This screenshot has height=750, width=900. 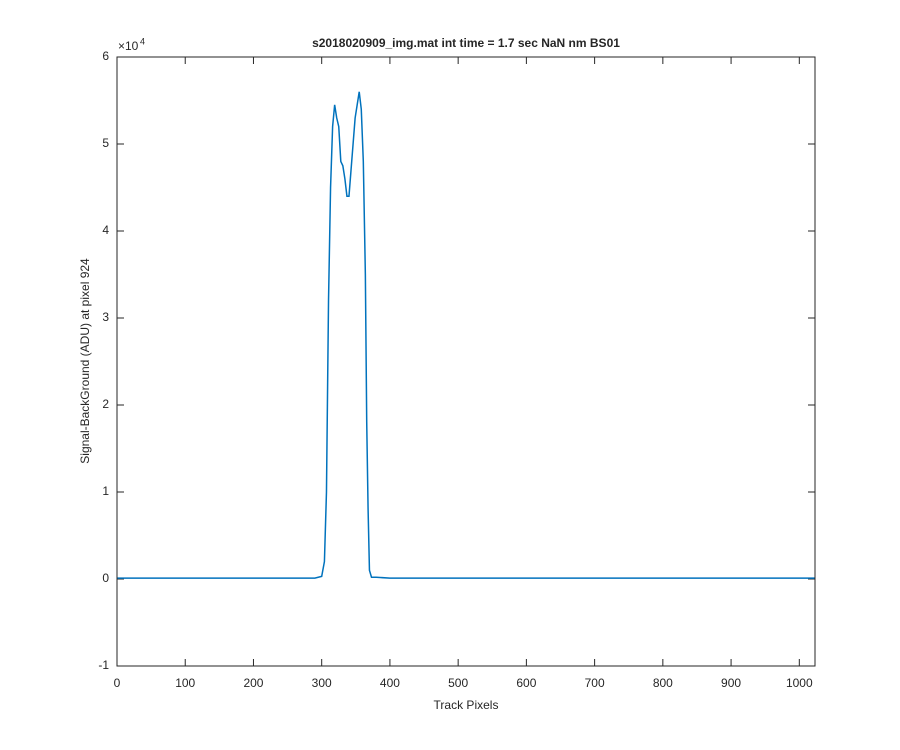 I want to click on x-tick-label: 600, so click(x=526, y=683).